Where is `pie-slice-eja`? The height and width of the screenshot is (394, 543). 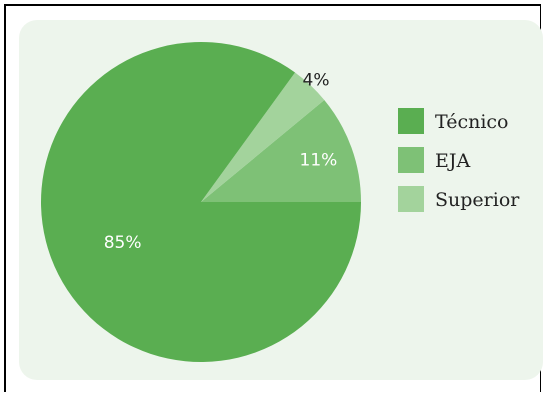
pie-slice-eja is located at coordinates (281, 151).